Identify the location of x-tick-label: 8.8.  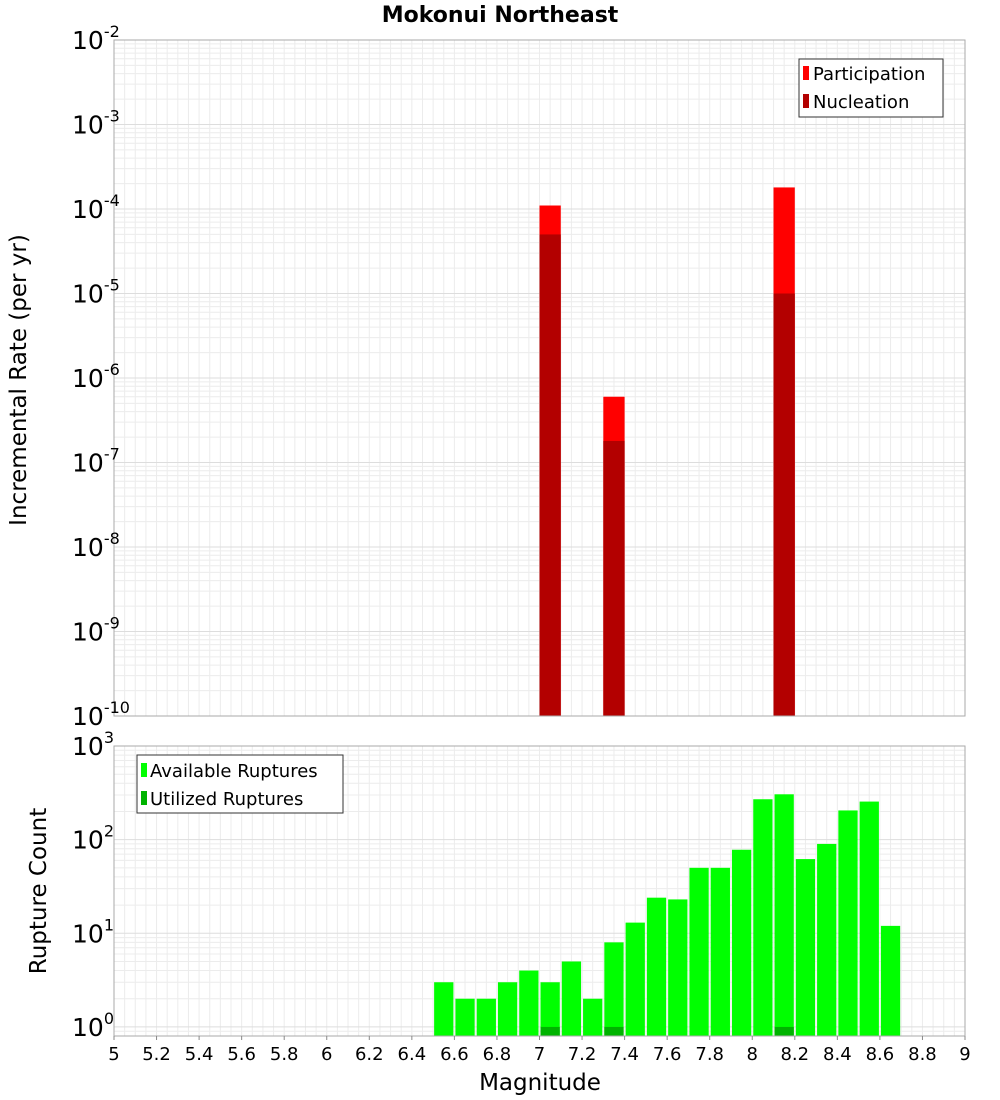
(922, 1054).